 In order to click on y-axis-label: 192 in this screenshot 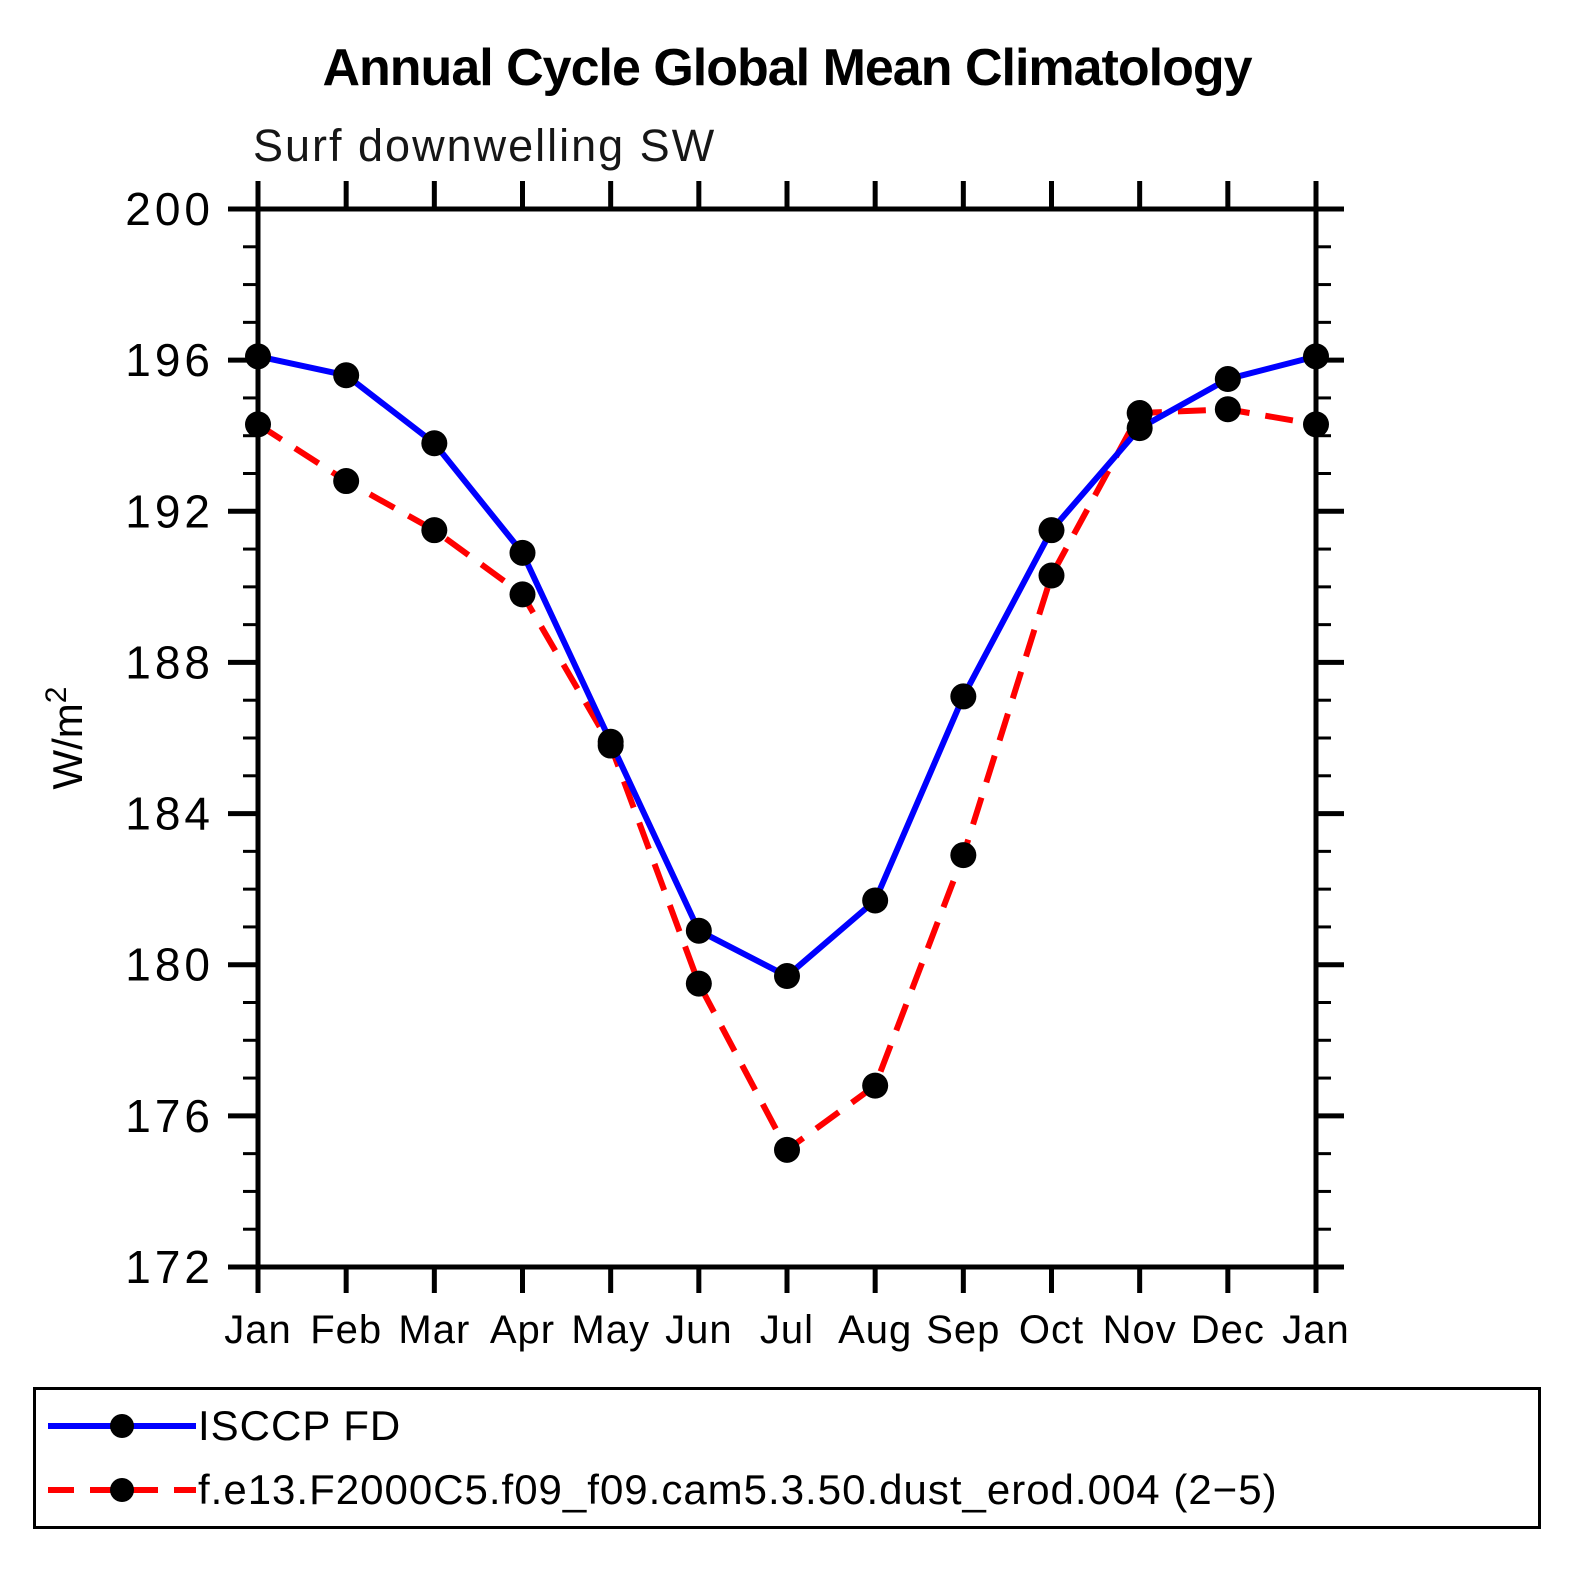, I will do `click(169, 511)`.